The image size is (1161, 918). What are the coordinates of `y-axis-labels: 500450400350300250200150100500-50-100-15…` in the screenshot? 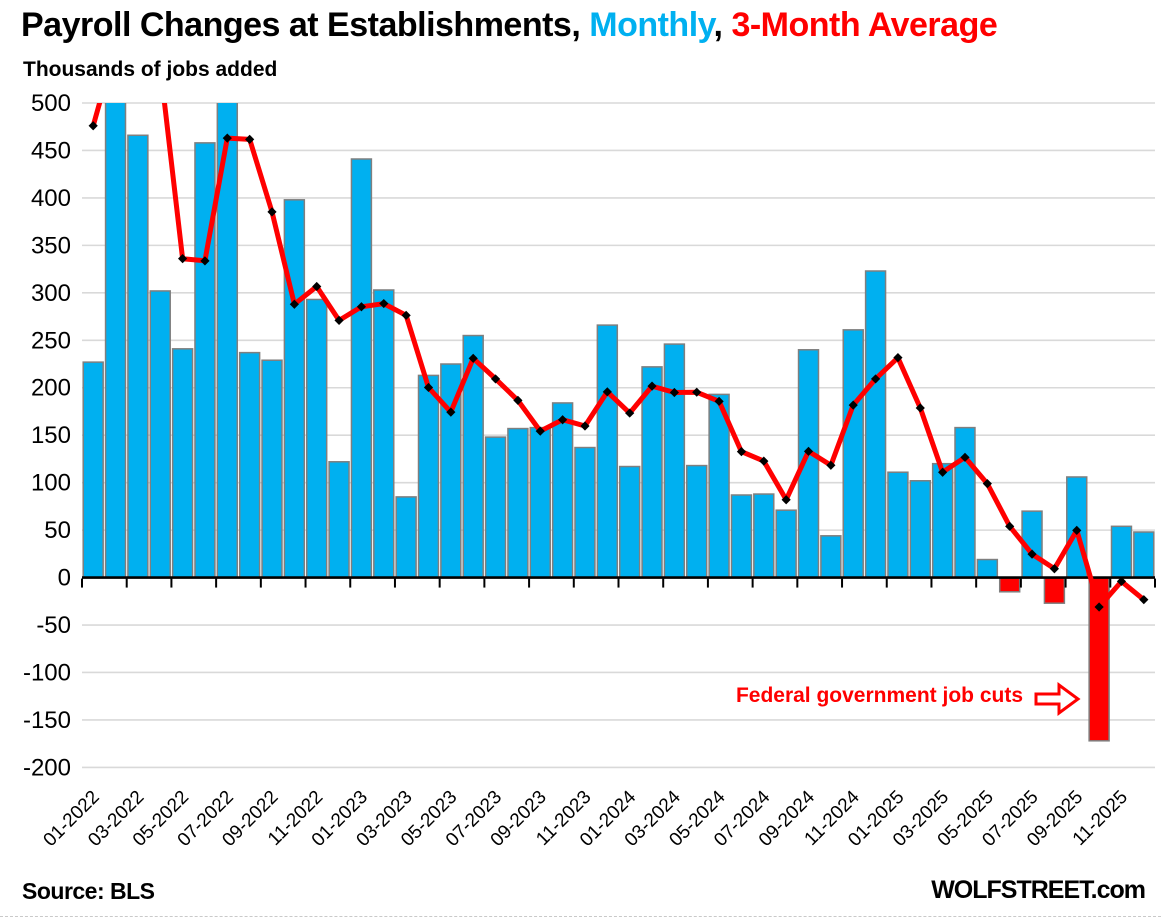 It's located at (47, 435).